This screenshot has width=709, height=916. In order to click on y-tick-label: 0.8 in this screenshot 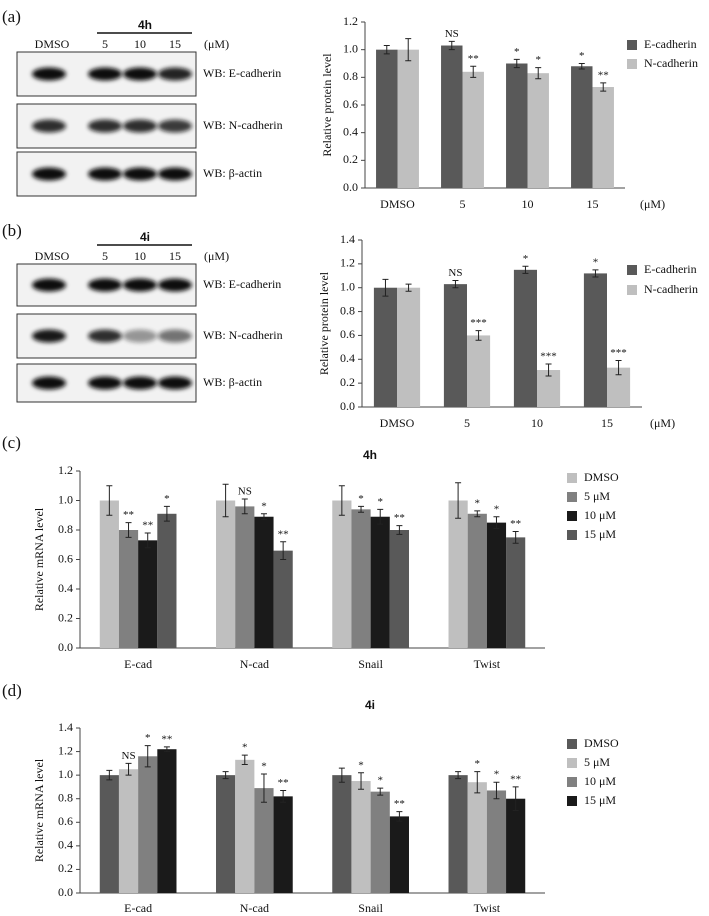, I will do `click(350, 76)`.